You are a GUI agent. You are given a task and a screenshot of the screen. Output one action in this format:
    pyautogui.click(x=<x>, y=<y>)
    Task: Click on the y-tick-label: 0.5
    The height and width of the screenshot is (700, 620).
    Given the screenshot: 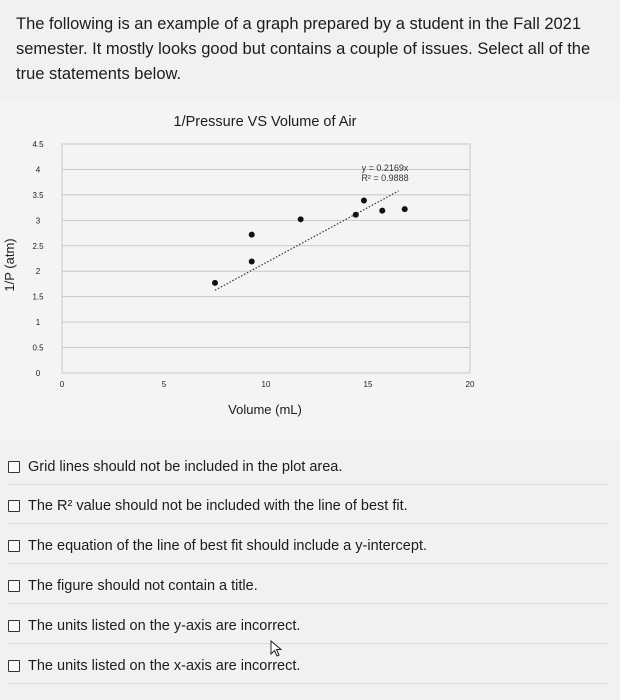 What is the action you would take?
    pyautogui.click(x=38, y=348)
    